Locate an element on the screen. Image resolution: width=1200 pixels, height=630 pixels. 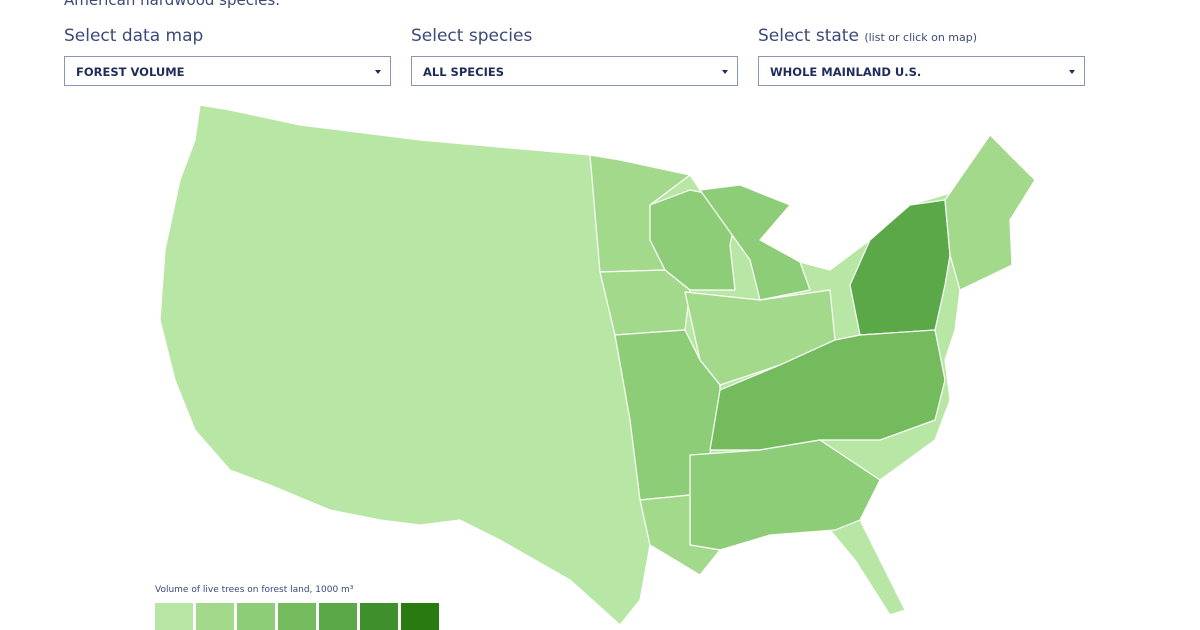
dropdown-value: WHOLE MAINLAND U.S. is located at coordinates (846, 72).